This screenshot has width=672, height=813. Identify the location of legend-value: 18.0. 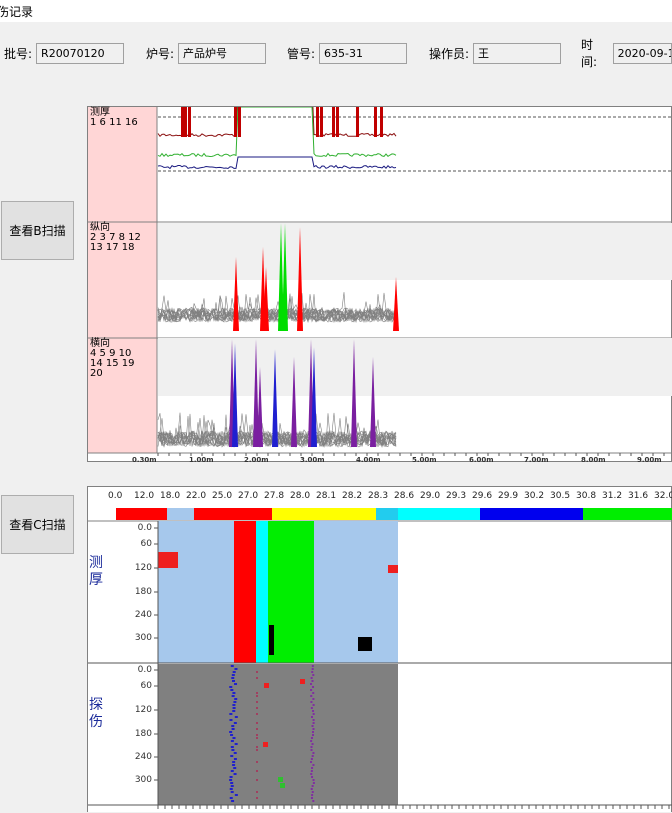
(170, 496).